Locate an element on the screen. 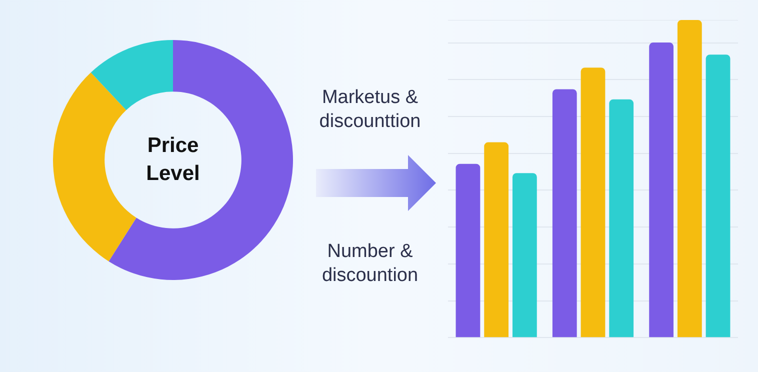  text: Price Level is located at coordinates (173, 160).